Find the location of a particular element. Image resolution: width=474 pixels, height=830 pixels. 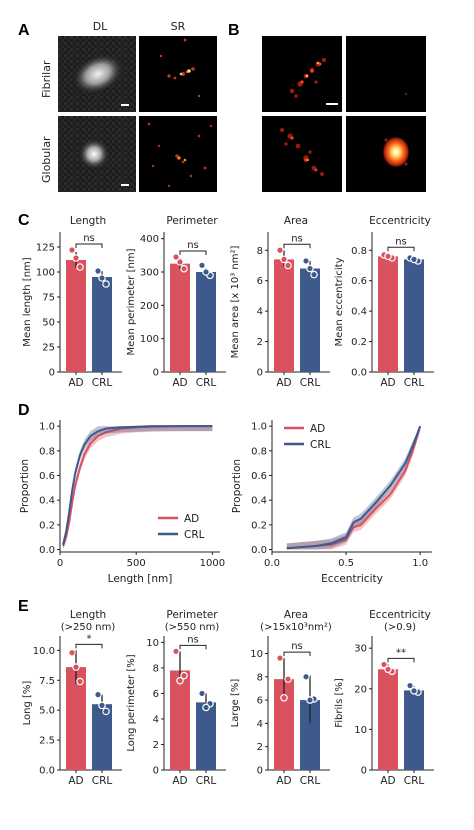

y-axis-label: Long perimeter [%] is located at coordinates (131, 702).